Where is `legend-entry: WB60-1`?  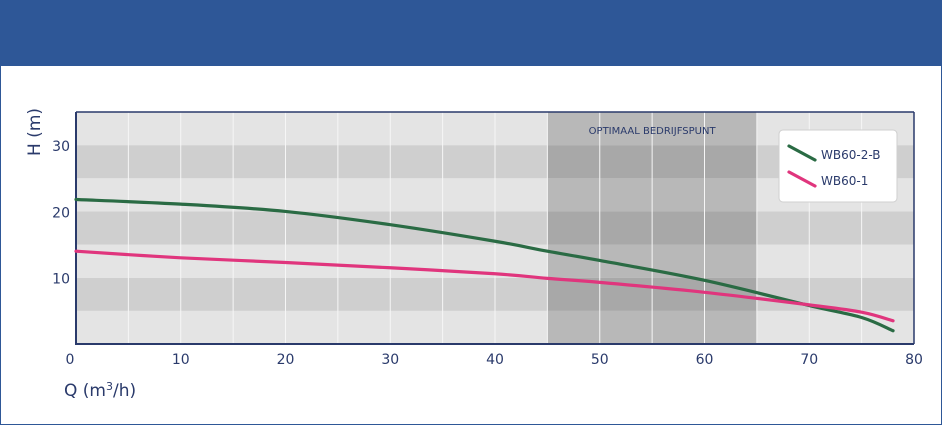
legend-entry: WB60-1 is located at coordinates (844, 181).